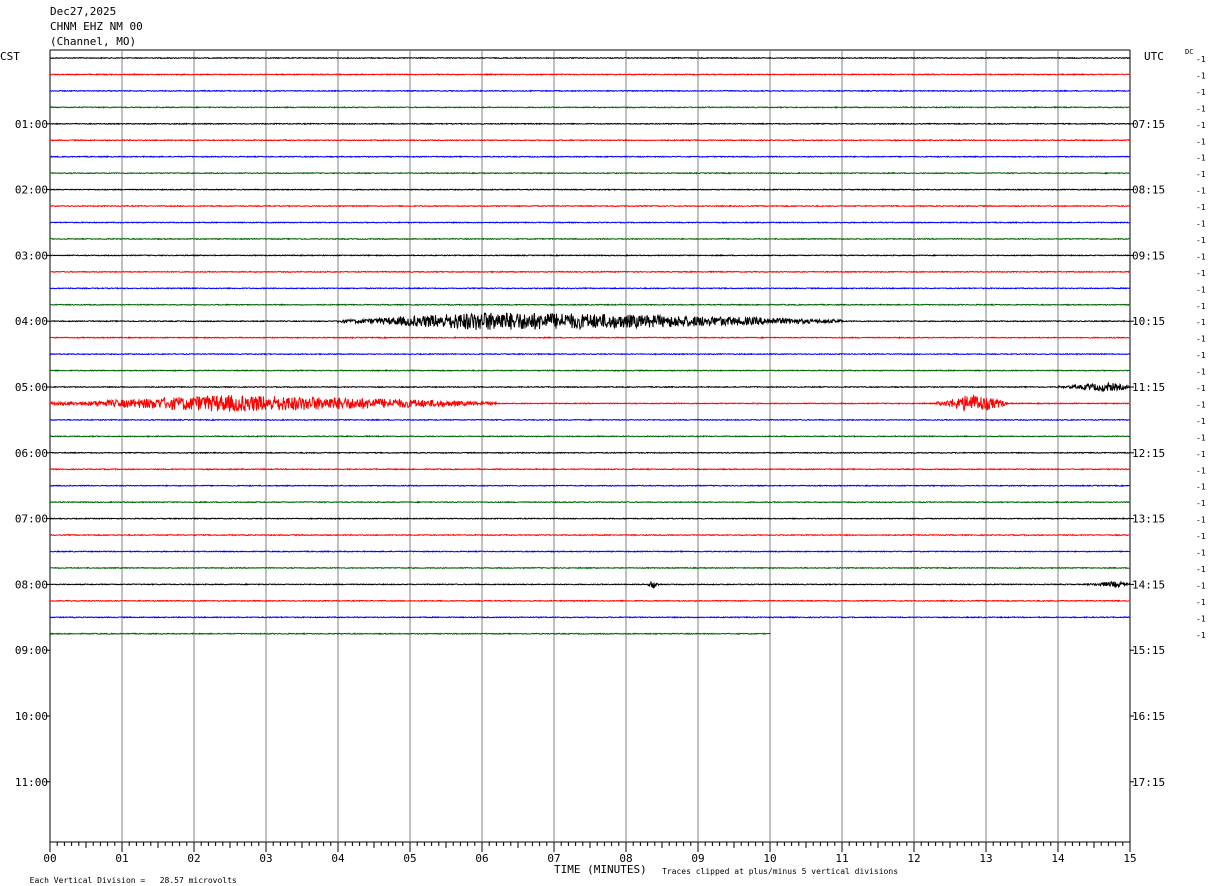  Describe the element at coordinates (1148, 650) in the screenshot. I see `right-hour-label: 15:15` at that location.